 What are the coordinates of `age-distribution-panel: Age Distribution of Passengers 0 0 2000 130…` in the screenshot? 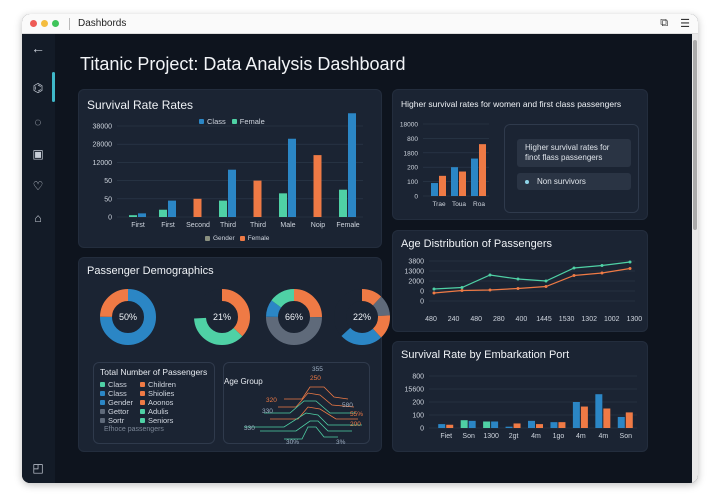 It's located at (520, 281).